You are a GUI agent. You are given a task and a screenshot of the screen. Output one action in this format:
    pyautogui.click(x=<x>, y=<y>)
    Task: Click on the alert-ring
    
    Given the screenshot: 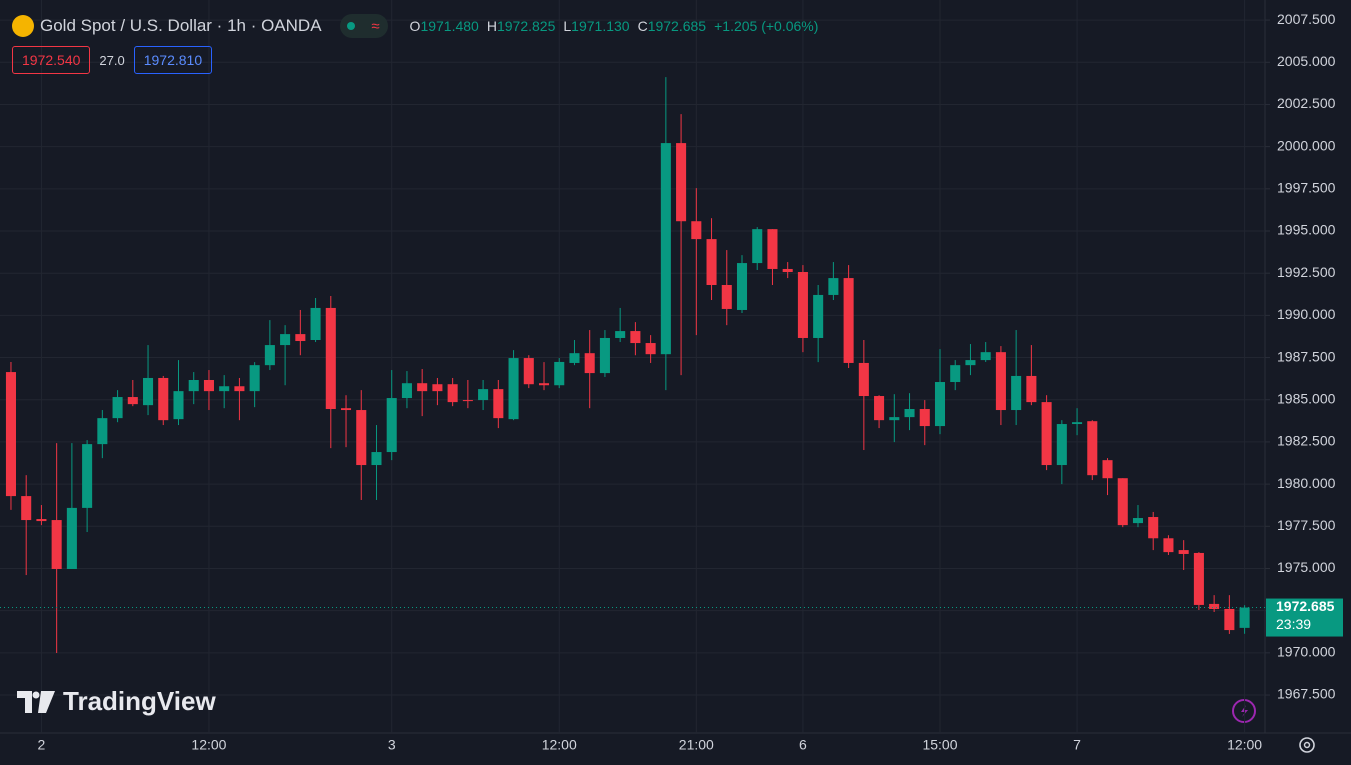 What is the action you would take?
    pyautogui.click(x=1244, y=711)
    